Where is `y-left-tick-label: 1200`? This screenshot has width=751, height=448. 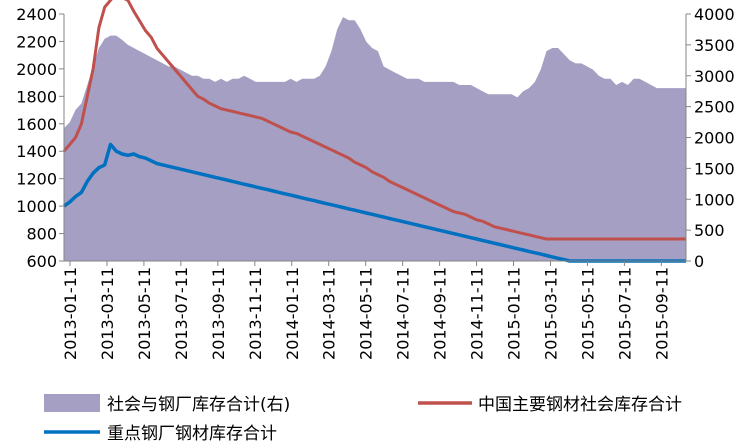 y-left-tick-label: 1200 is located at coordinates (36, 179).